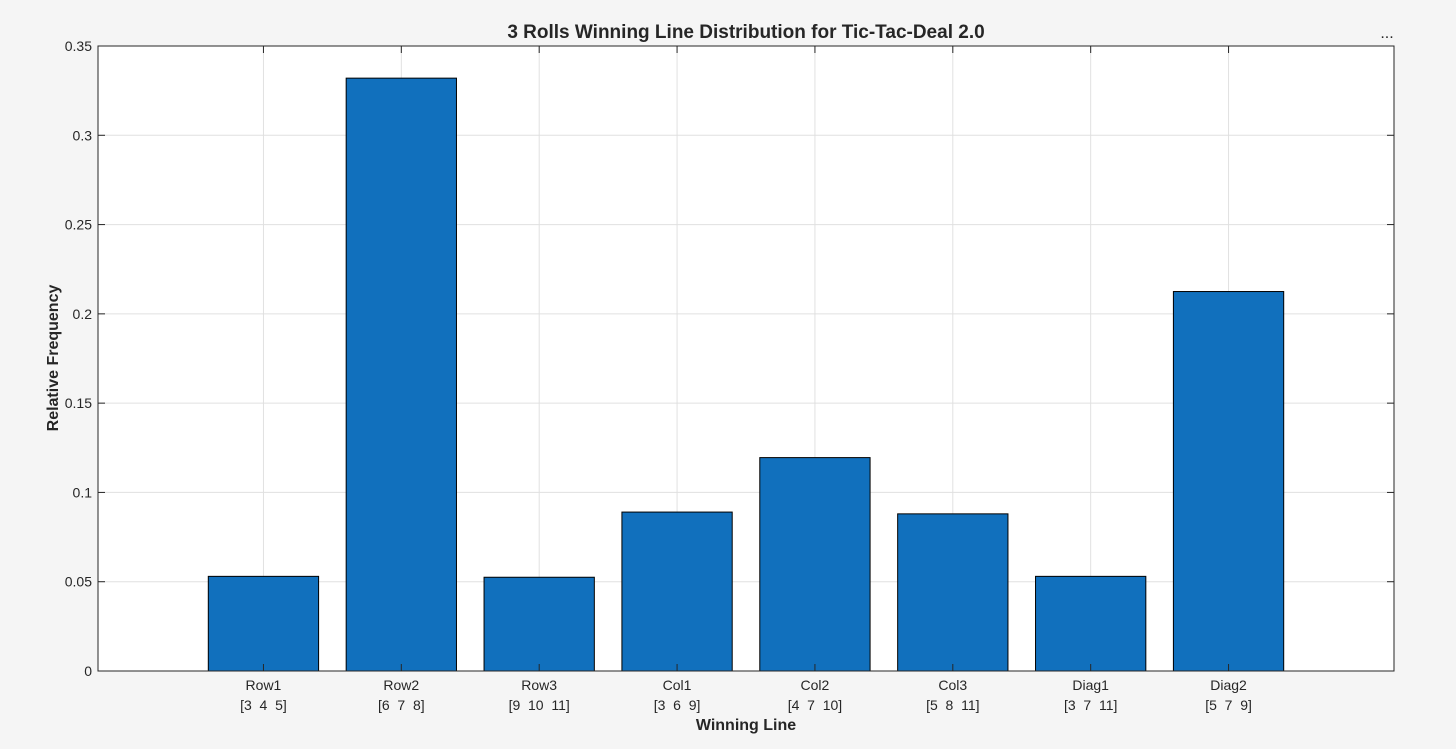  I want to click on x-tick-label-col2: Col2, so click(815, 685).